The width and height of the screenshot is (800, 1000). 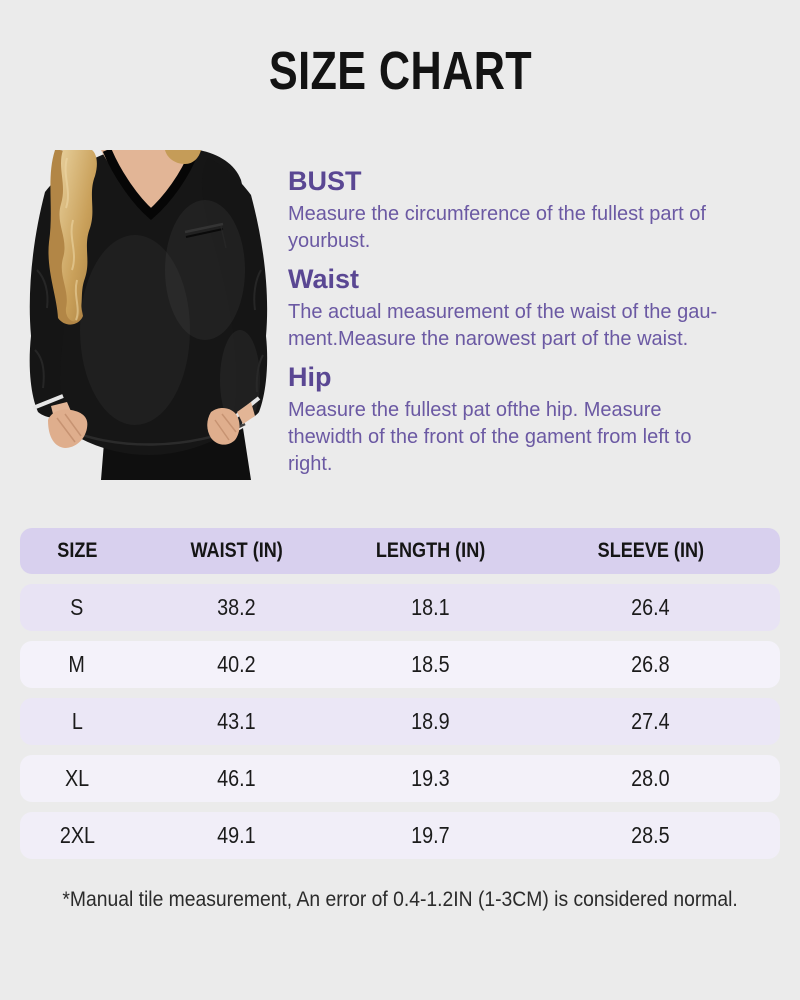 What do you see at coordinates (146, 421) in the screenshot?
I see `cuffs-and-hands-graphic` at bounding box center [146, 421].